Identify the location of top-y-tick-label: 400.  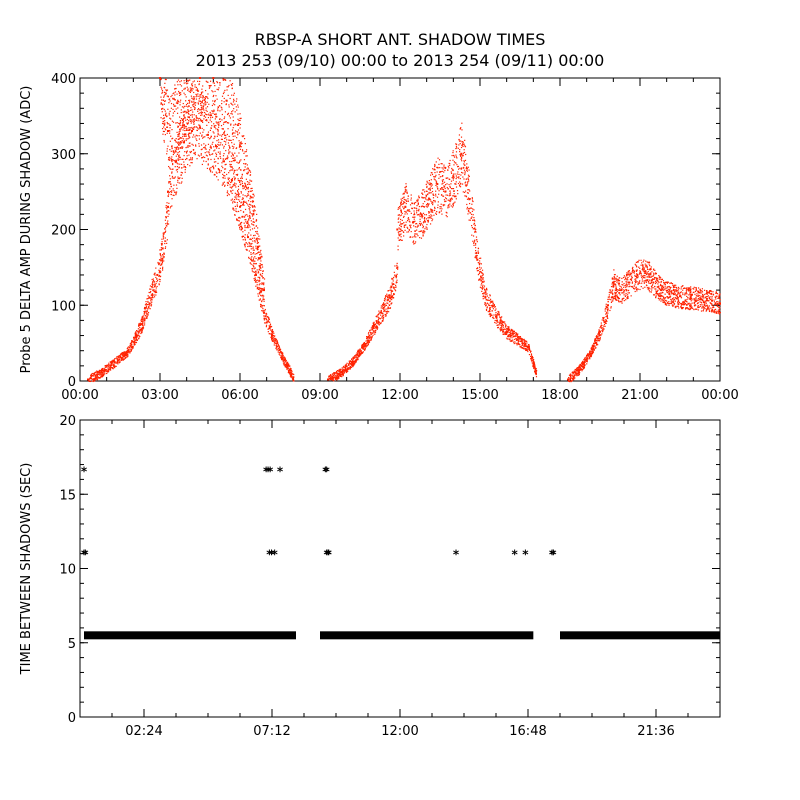
(63, 79).